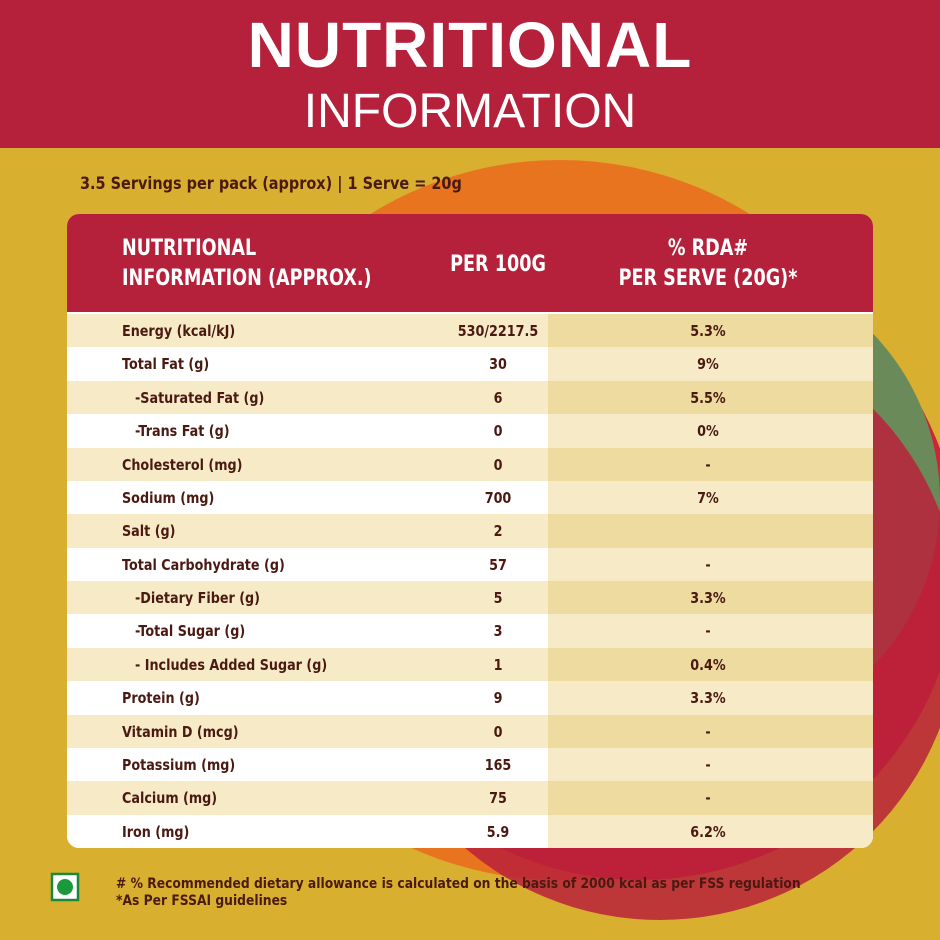  Describe the element at coordinates (498, 264) in the screenshot. I see `column-header: PER 100G` at that location.